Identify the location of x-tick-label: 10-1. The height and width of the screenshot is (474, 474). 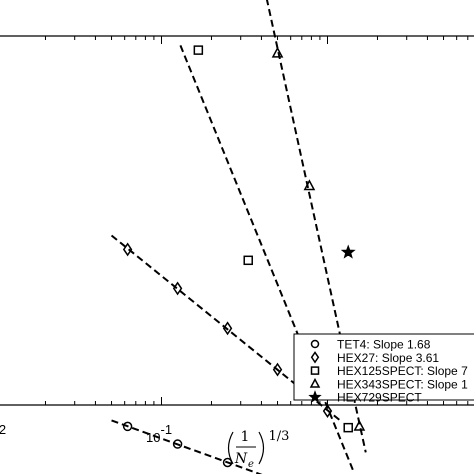
(159, 433).